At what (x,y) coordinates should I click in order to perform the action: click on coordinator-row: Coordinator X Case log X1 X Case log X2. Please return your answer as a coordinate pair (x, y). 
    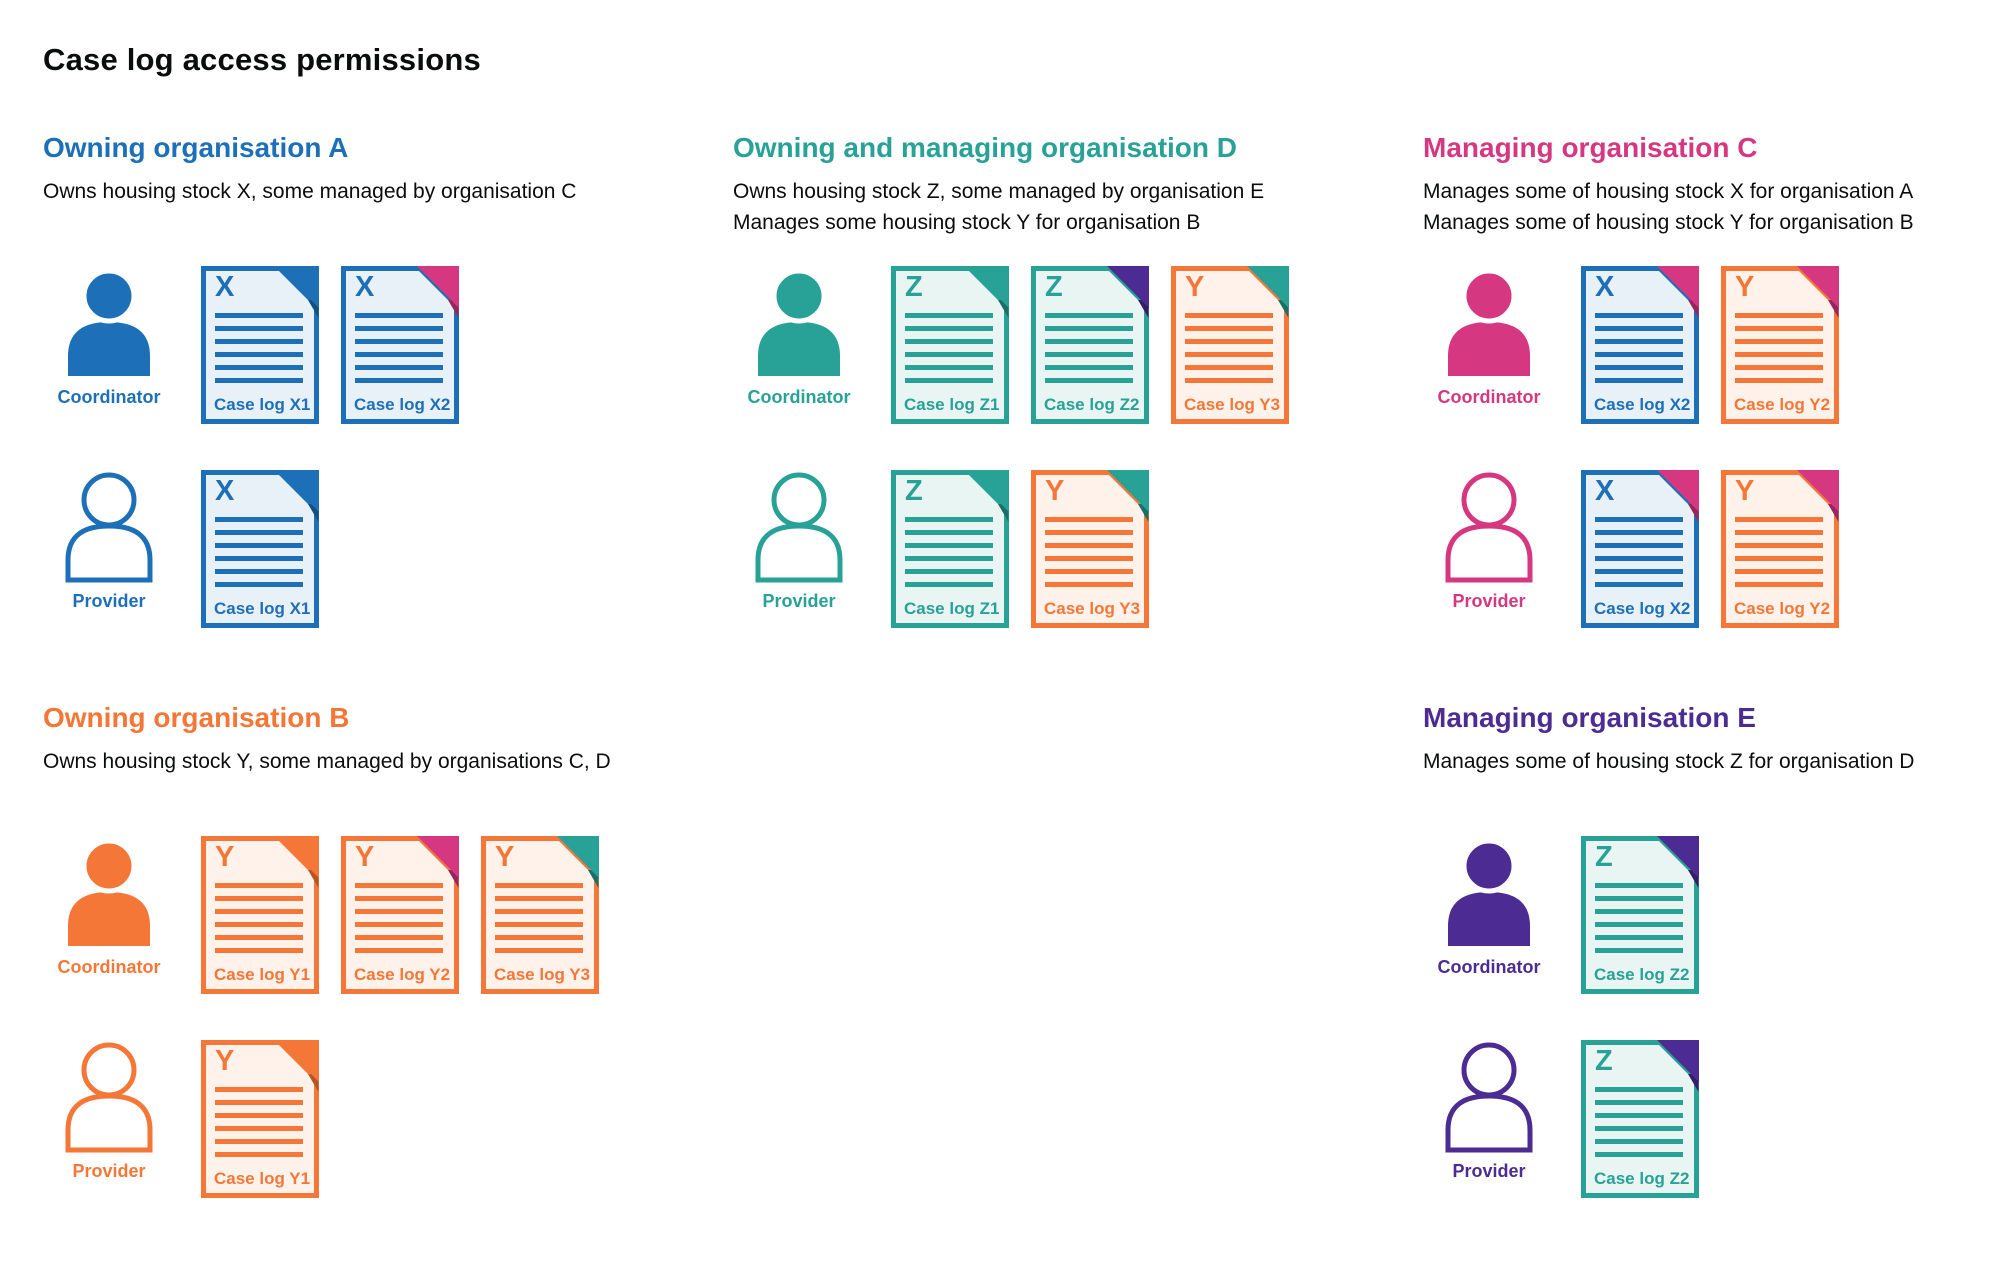
    Looking at the image, I should click on (388, 345).